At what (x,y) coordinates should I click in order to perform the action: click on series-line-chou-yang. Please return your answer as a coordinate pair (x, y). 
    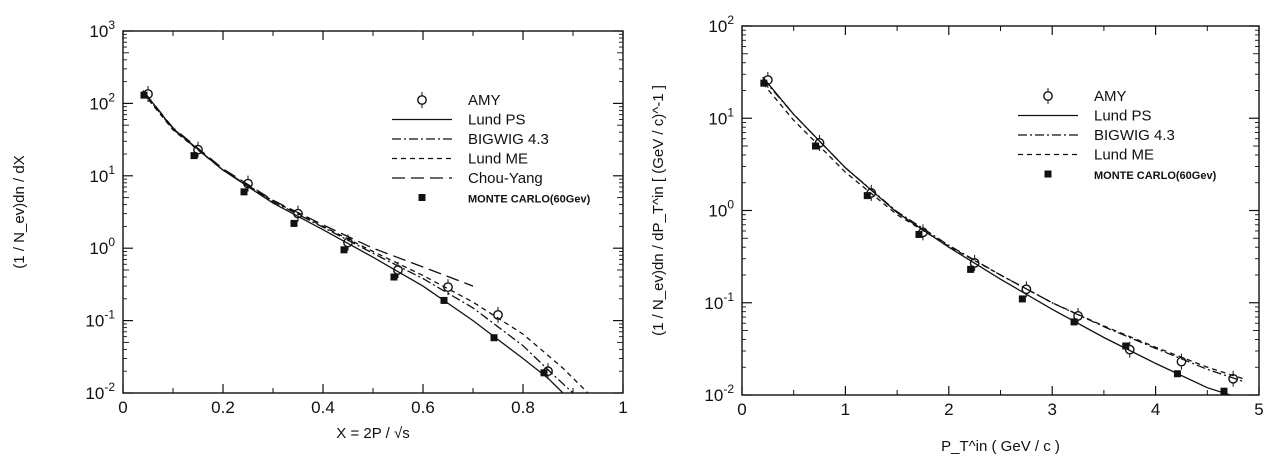
    Looking at the image, I should click on (308, 188).